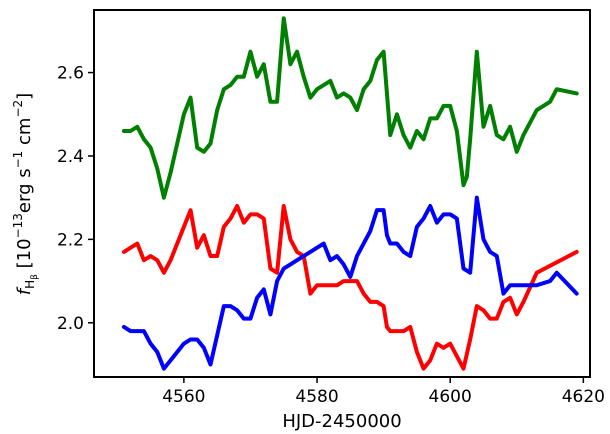  I want to click on y-label-exp2: −1, so click(18, 160).